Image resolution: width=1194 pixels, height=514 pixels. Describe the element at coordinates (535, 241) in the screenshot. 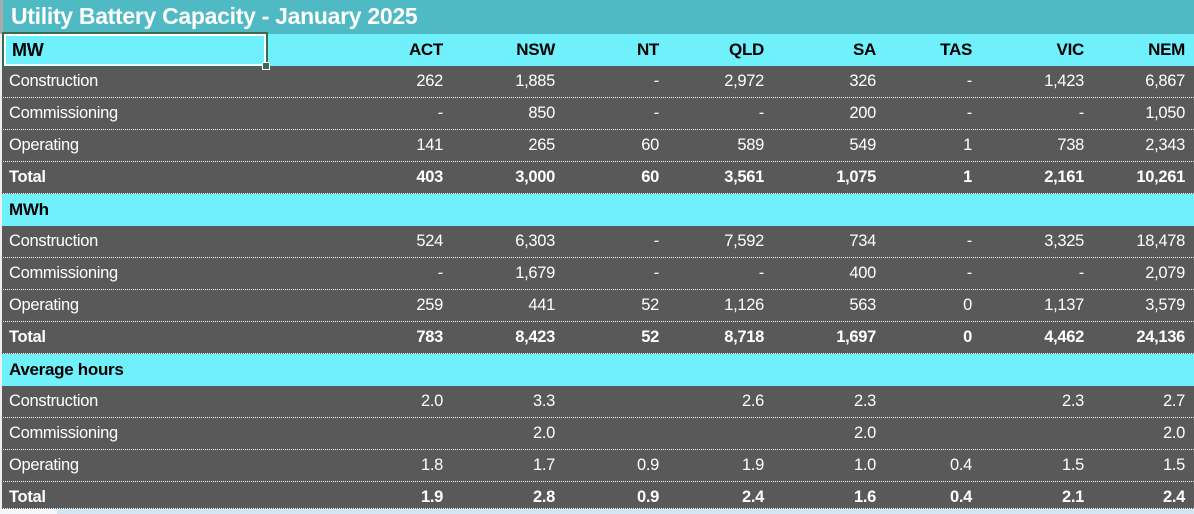

I see `value-cell: 6,303` at that location.